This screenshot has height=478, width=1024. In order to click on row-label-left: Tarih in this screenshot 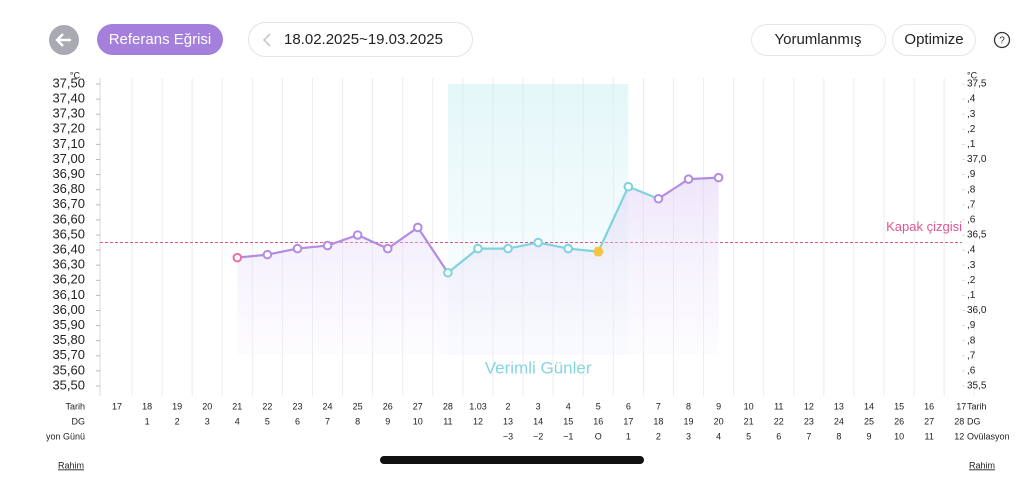, I will do `click(75, 406)`.